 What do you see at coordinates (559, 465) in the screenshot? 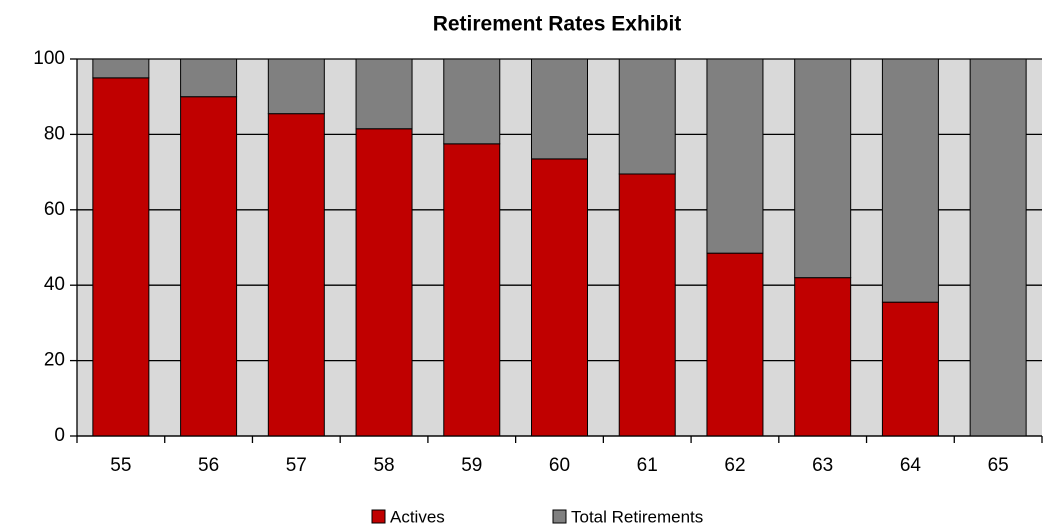
I see `x-tick-label: 60` at bounding box center [559, 465].